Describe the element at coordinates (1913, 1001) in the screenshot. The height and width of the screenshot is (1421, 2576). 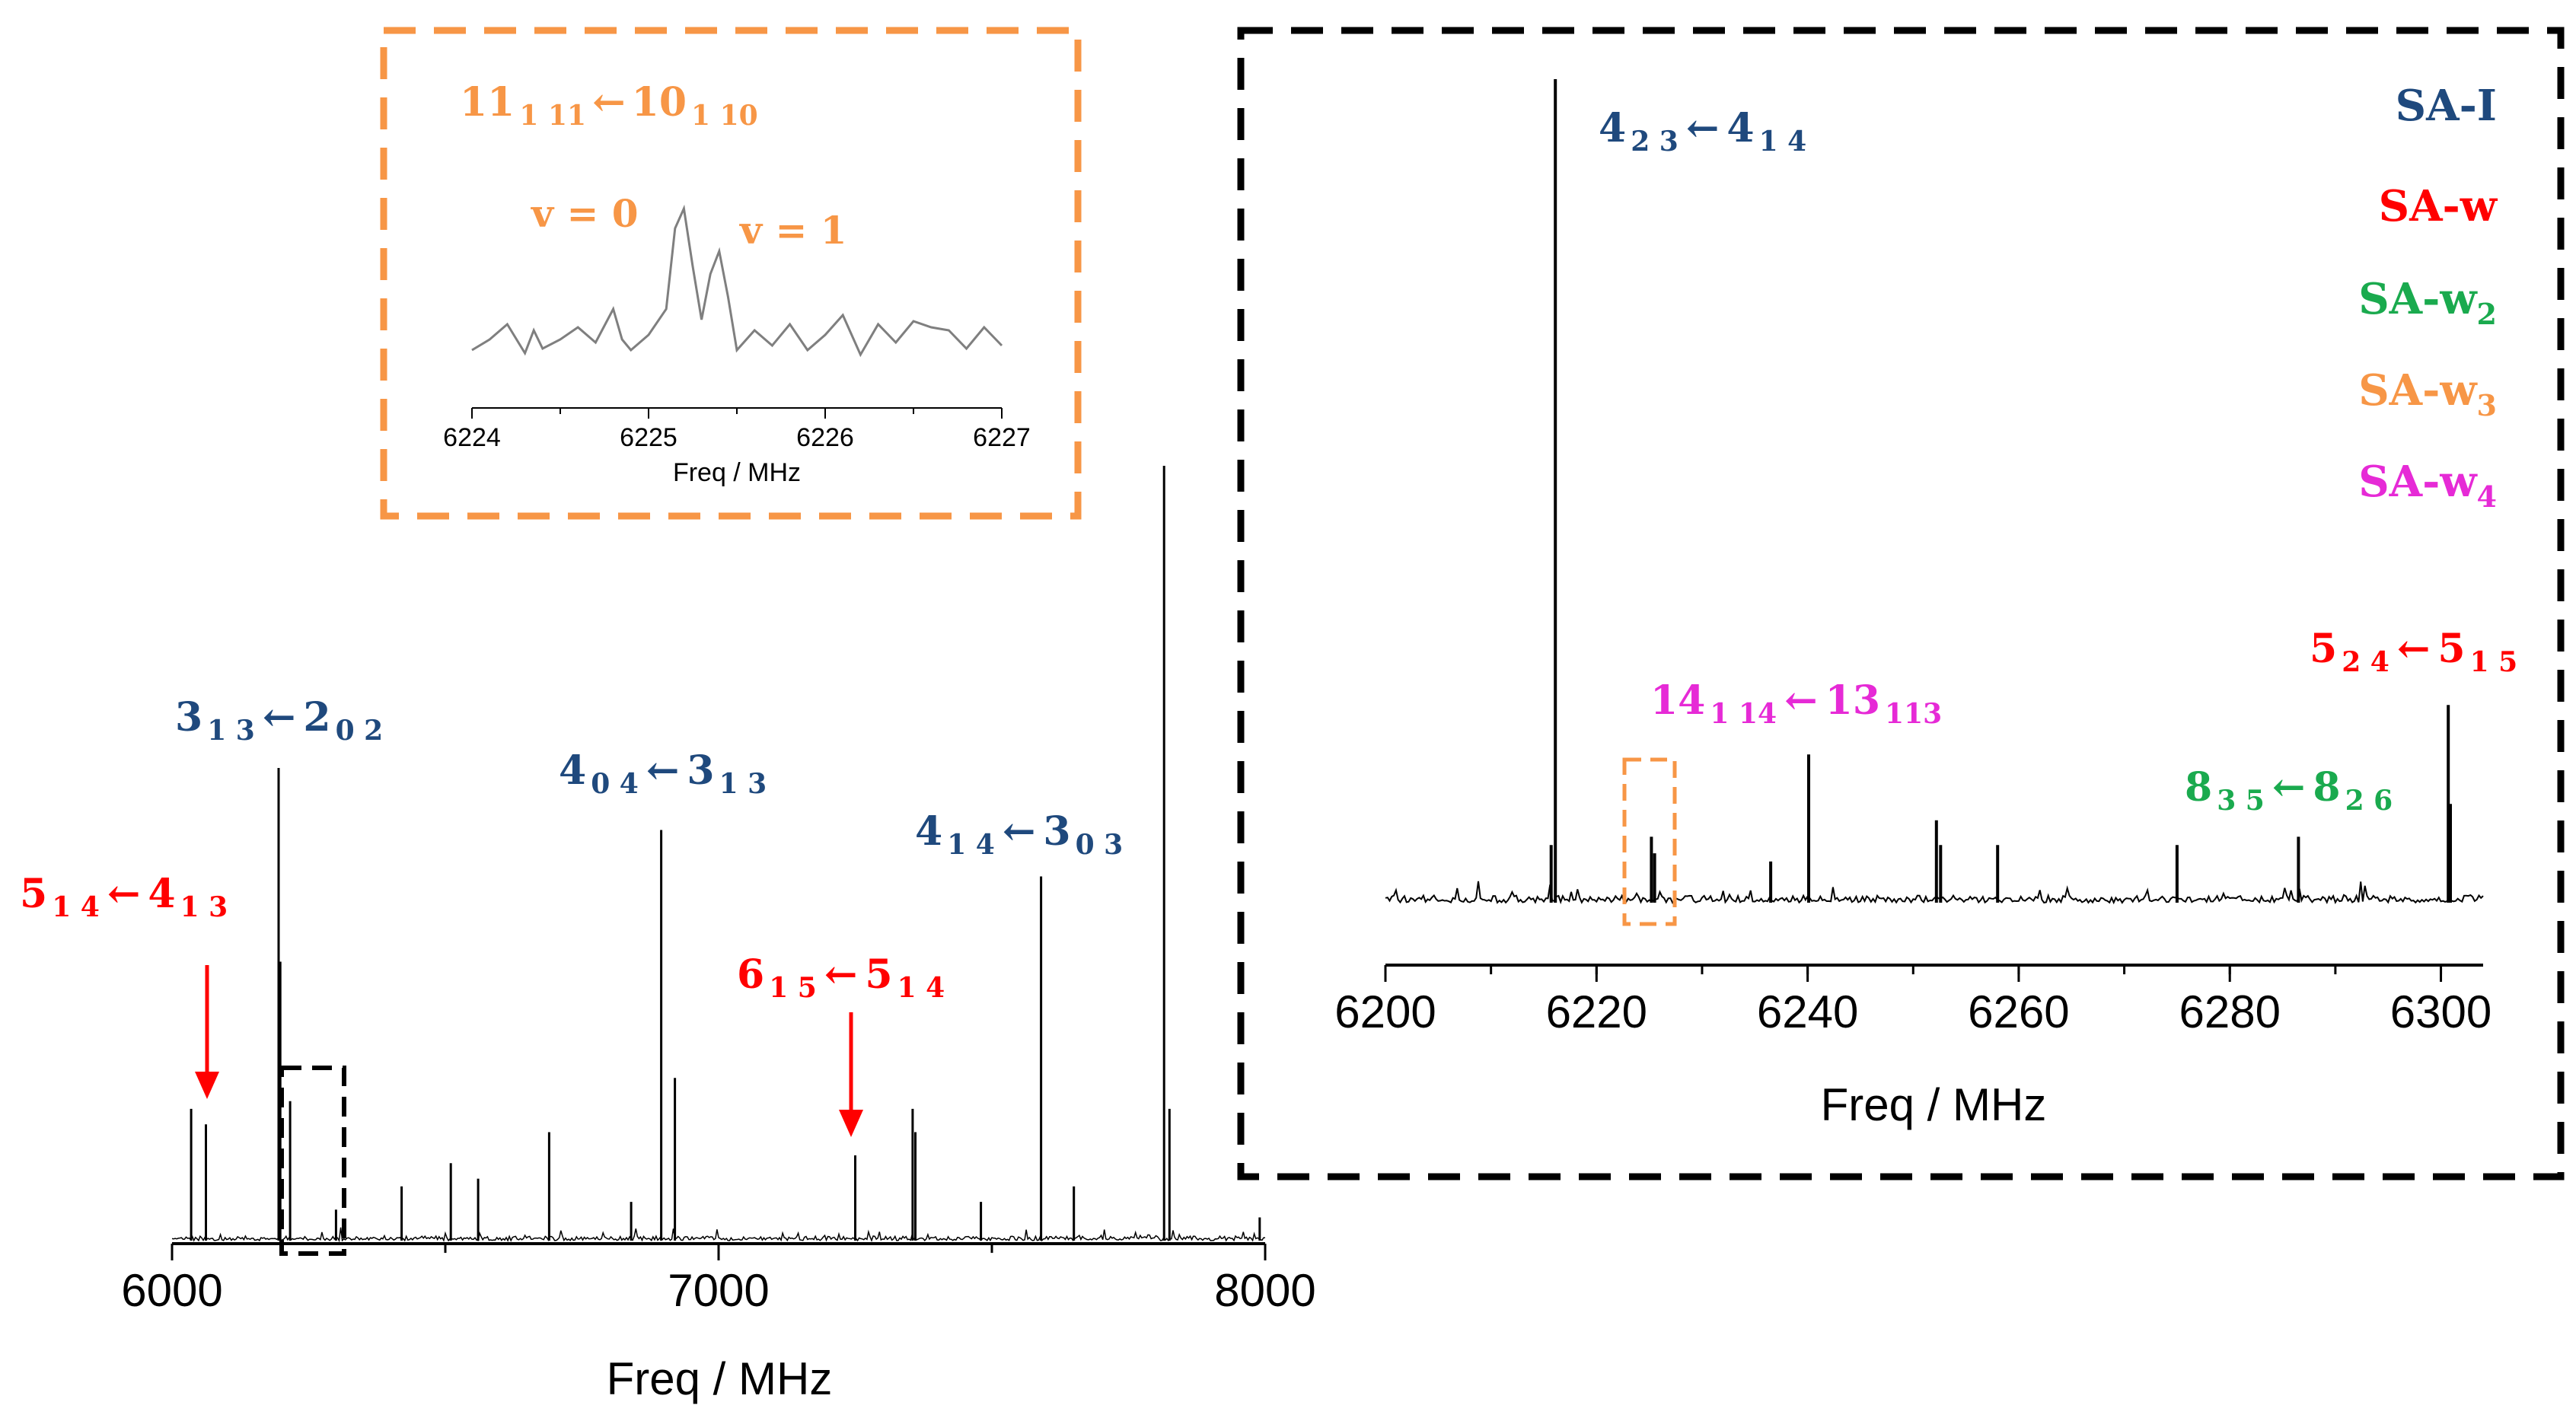
I see `zoom-ticks: 6200 6220 6240 6260 6280 6300` at that location.